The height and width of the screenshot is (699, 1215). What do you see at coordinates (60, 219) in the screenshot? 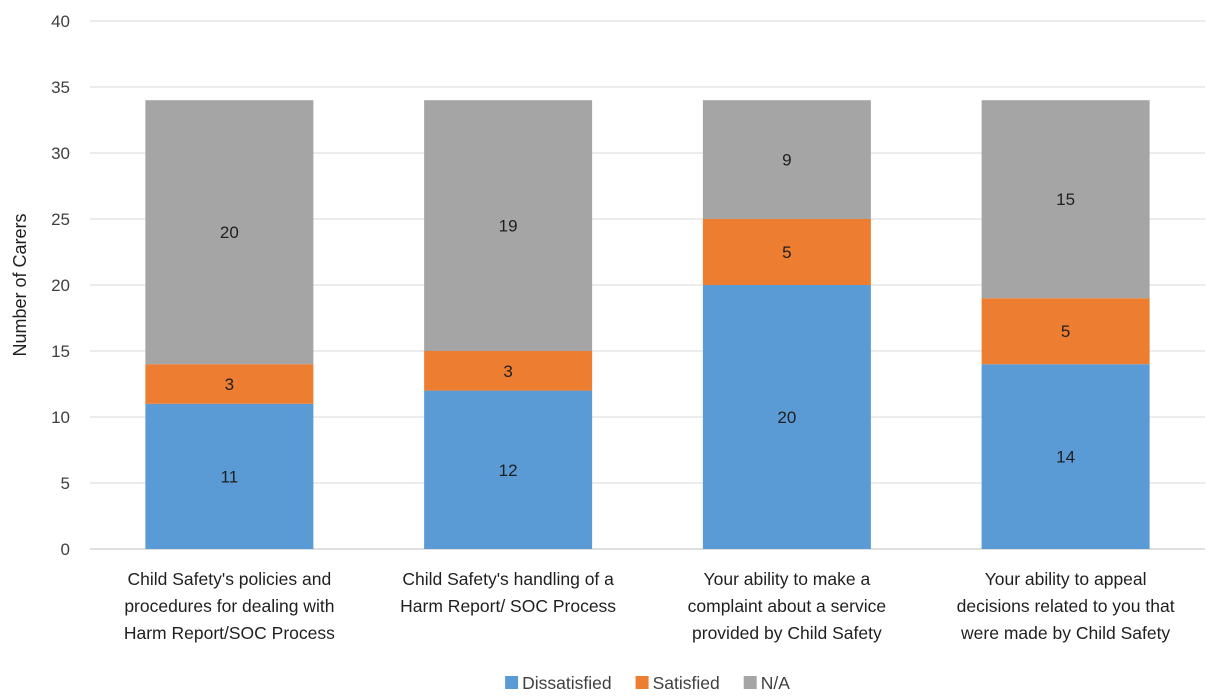
I see `y-tick-label: 25` at bounding box center [60, 219].